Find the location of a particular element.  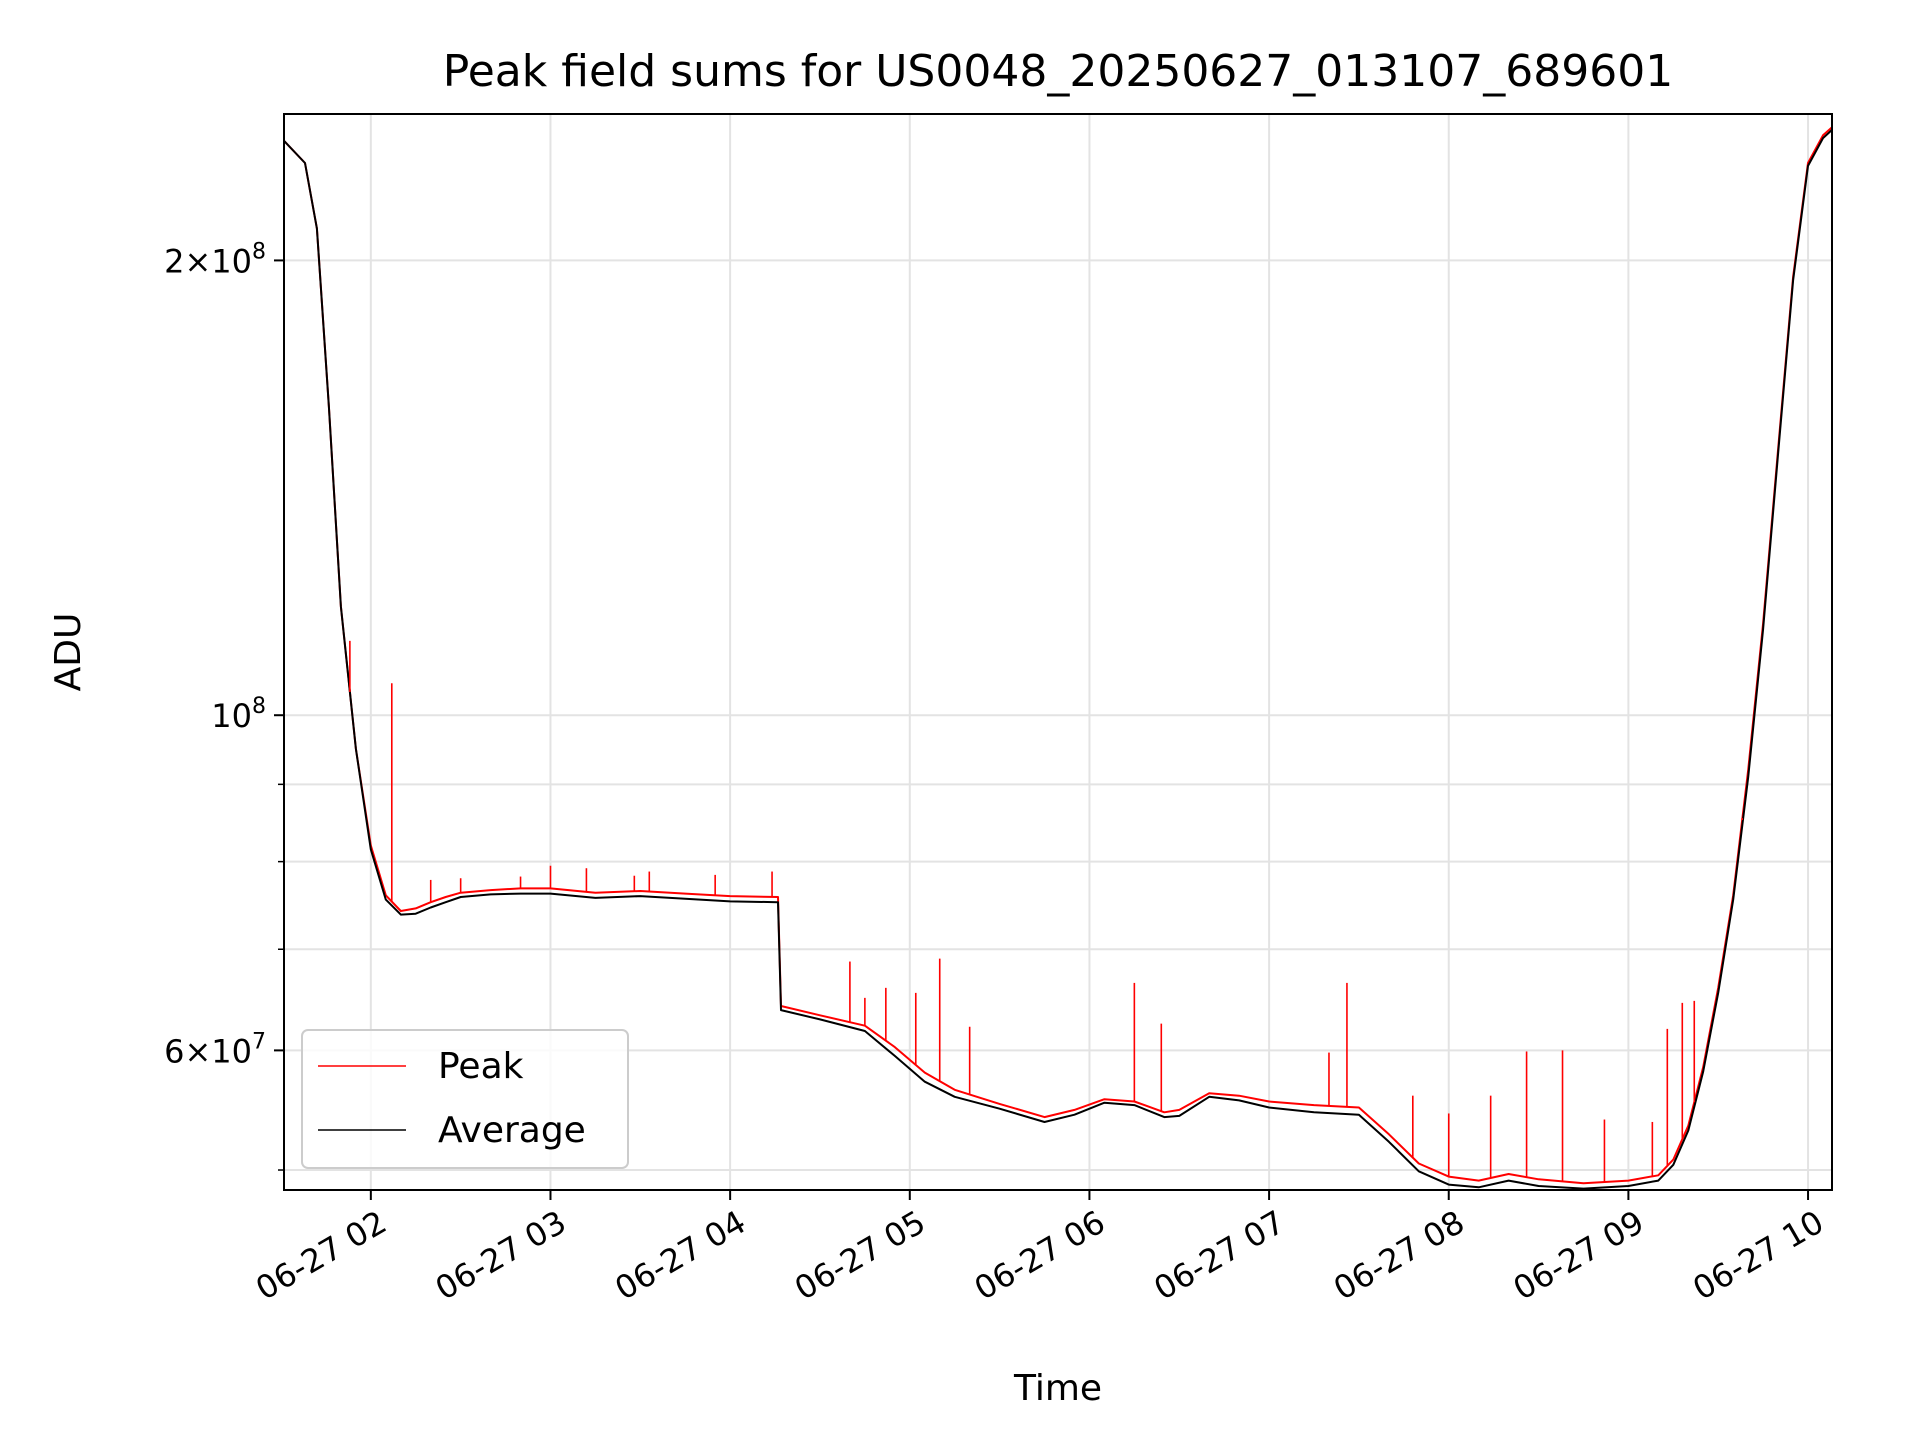

y-tick-label: 108 is located at coordinates (238, 714).